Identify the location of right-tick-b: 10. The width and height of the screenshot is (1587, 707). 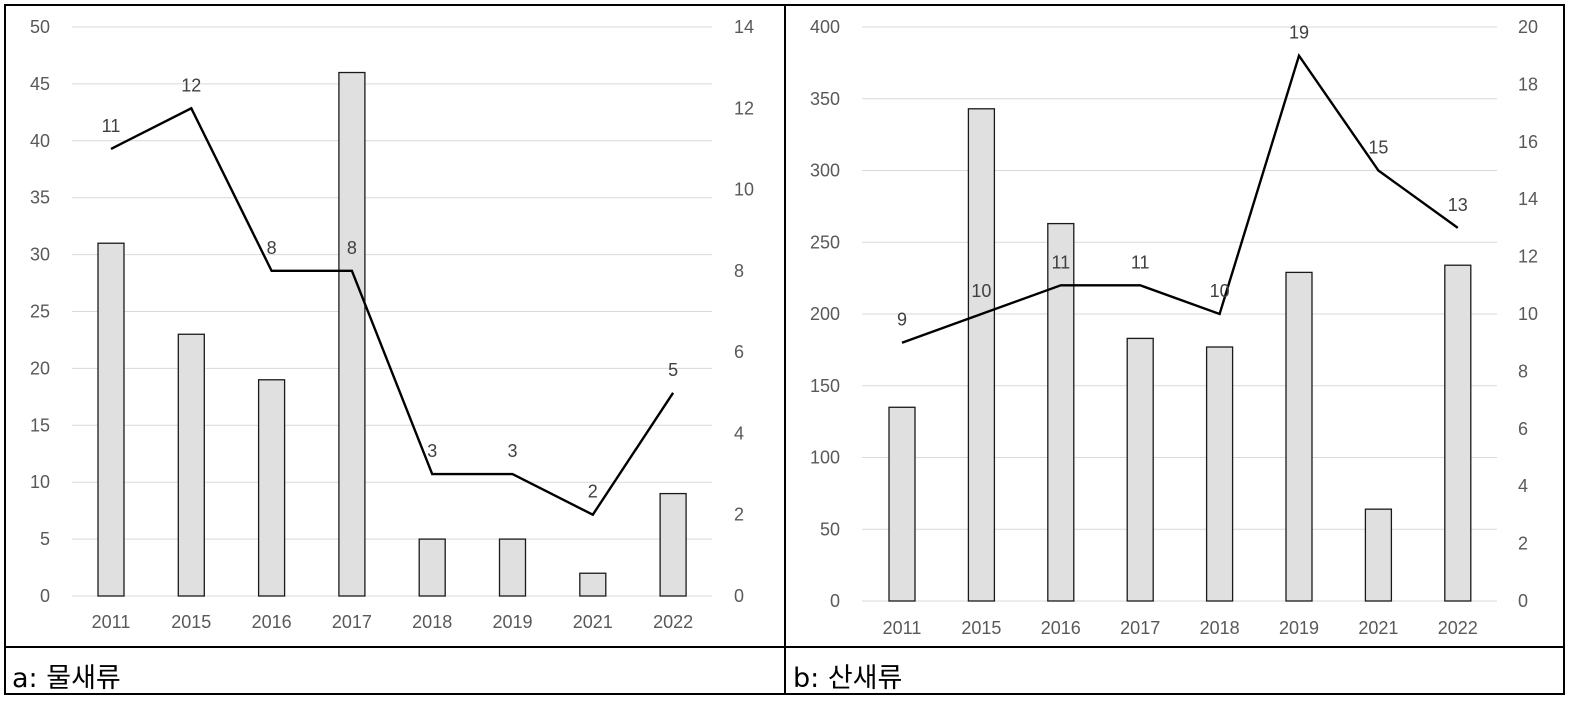
(1528, 314).